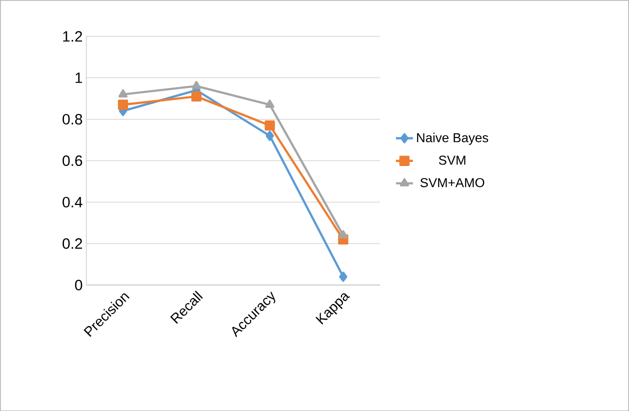 The width and height of the screenshot is (629, 411). I want to click on y-tick-label: 1.2, so click(72, 36).